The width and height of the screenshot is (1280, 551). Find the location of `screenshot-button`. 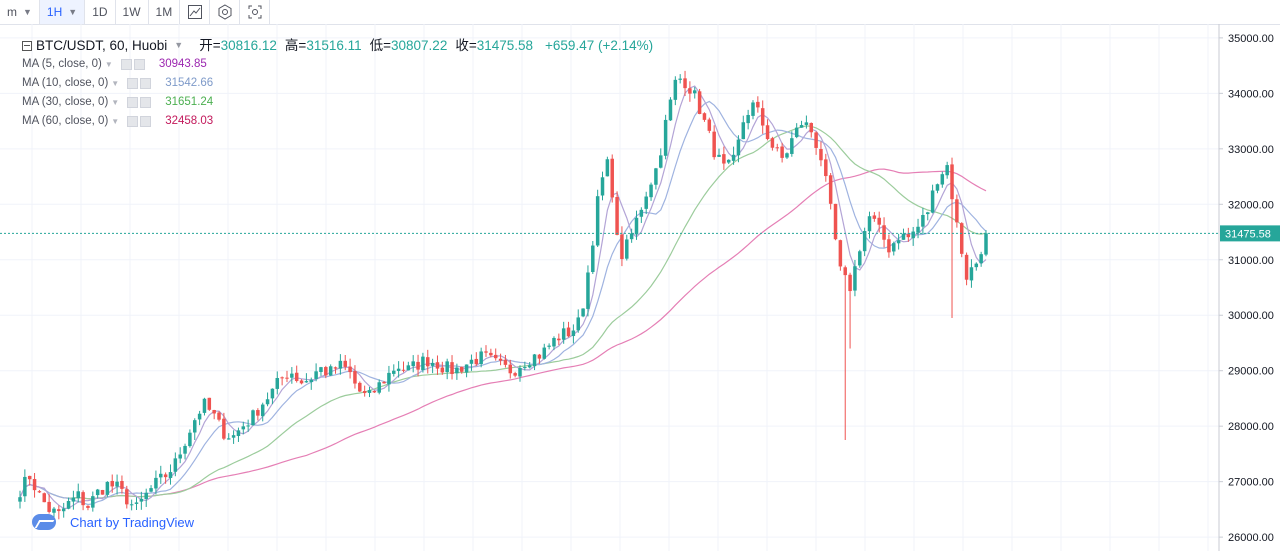

screenshot-button is located at coordinates (255, 12).